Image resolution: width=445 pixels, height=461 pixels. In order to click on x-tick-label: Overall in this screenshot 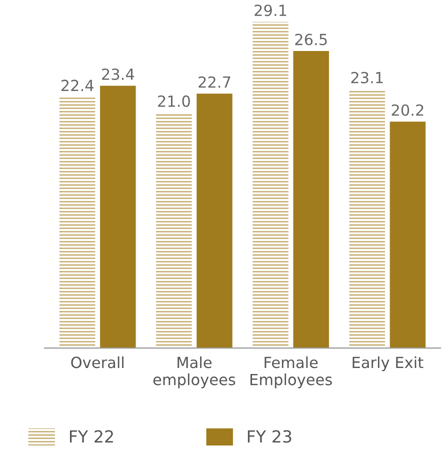, I will do `click(97, 362)`.